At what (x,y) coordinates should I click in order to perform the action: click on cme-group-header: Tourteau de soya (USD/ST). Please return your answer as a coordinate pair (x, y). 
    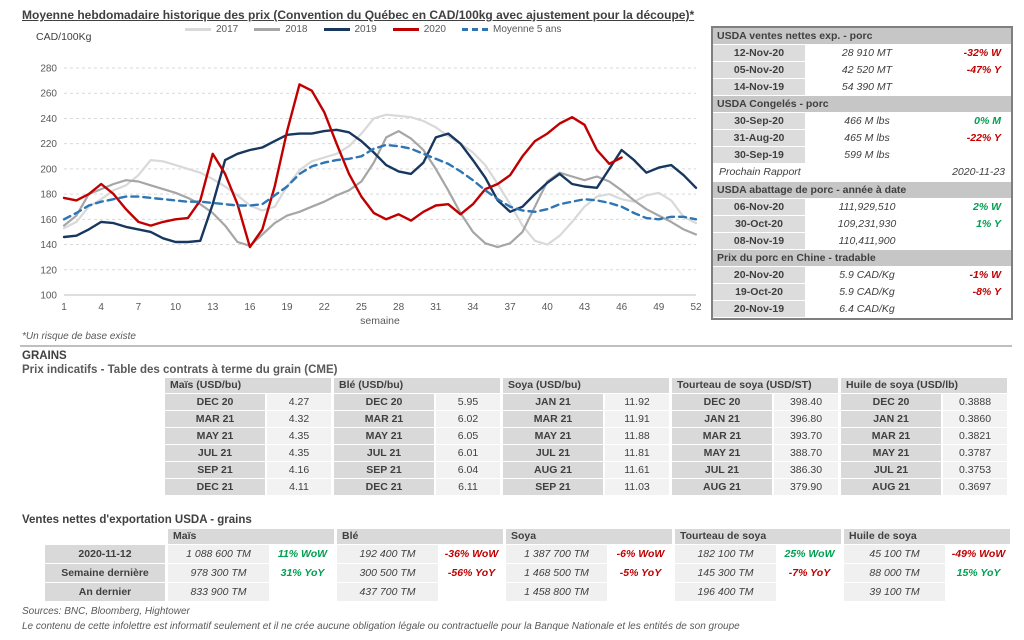
    Looking at the image, I should click on (755, 385).